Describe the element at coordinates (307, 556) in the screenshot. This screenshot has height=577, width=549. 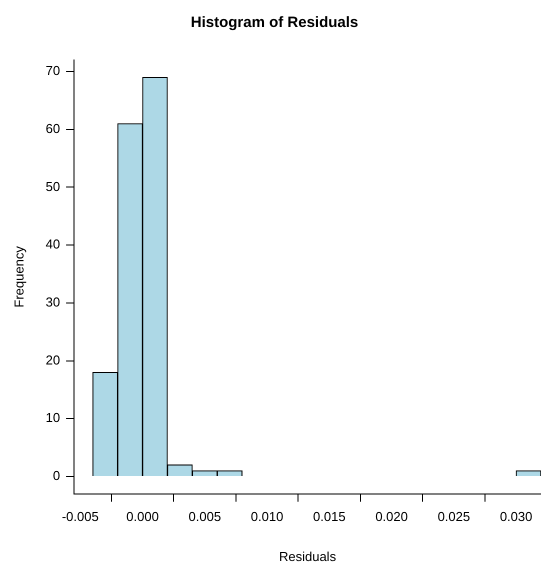
I see `x-axis-title: Residuals` at that location.